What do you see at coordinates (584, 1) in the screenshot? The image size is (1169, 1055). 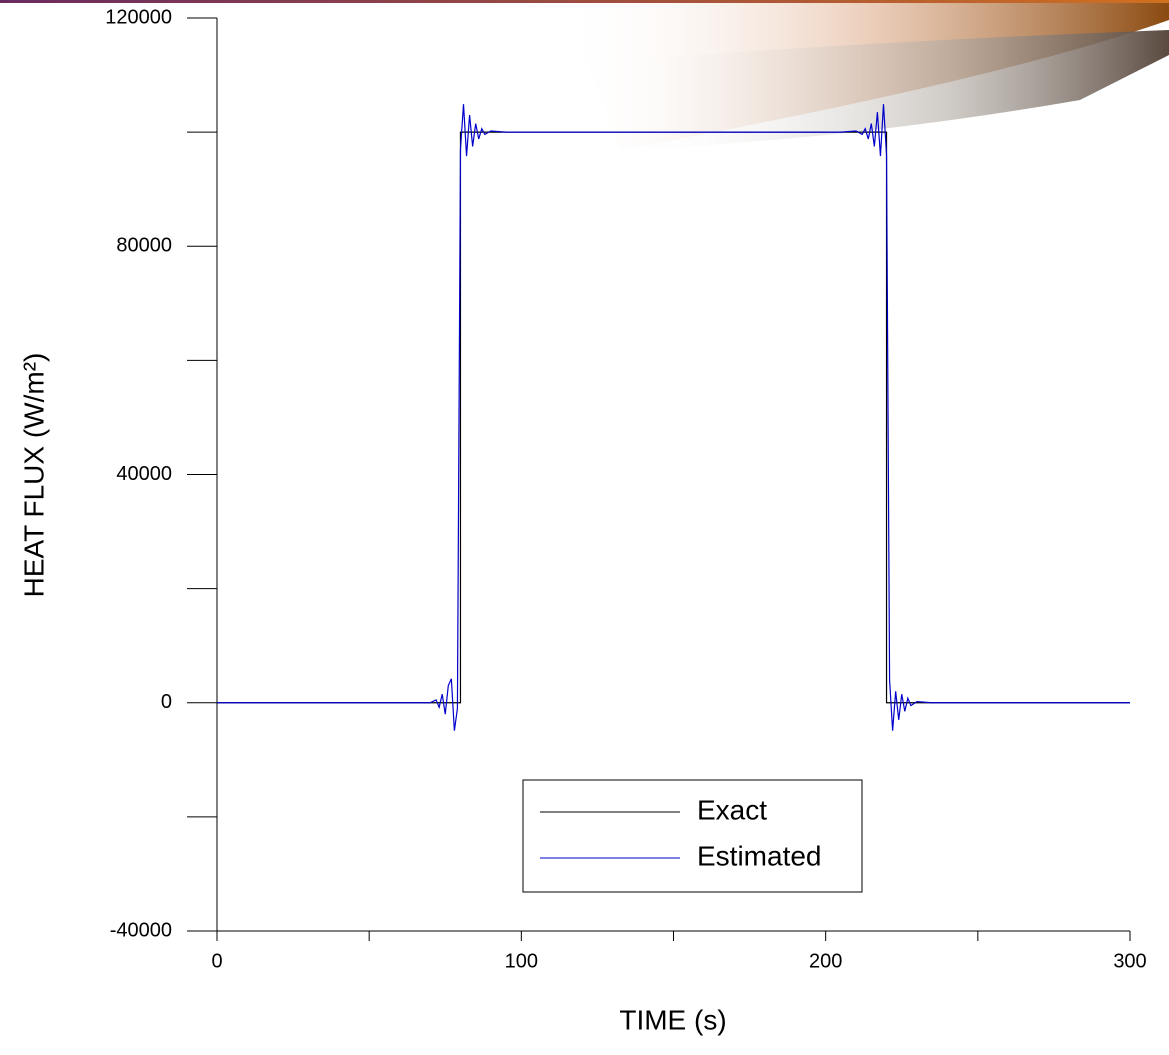 I see `top-bar` at bounding box center [584, 1].